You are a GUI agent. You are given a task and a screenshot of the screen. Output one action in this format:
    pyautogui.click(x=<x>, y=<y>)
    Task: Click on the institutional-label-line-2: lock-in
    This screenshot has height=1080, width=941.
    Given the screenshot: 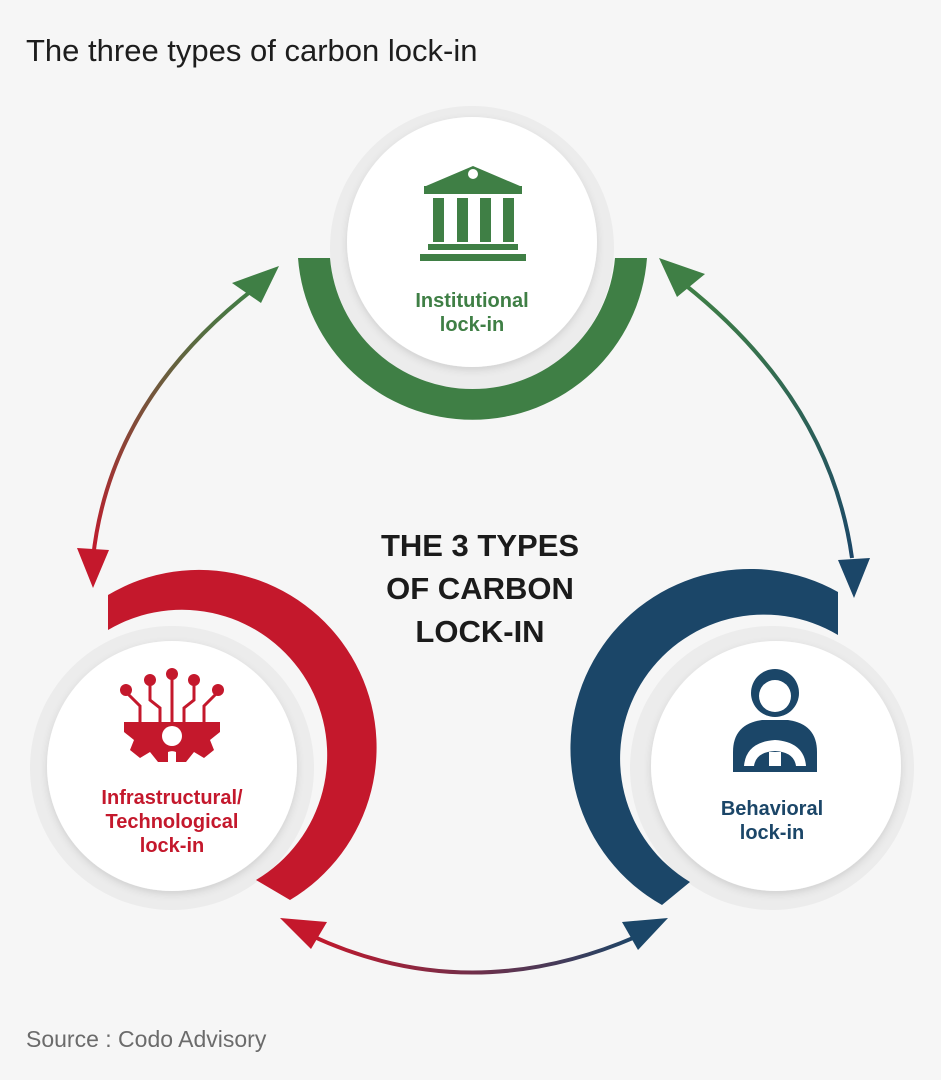 What is the action you would take?
    pyautogui.click(x=472, y=325)
    